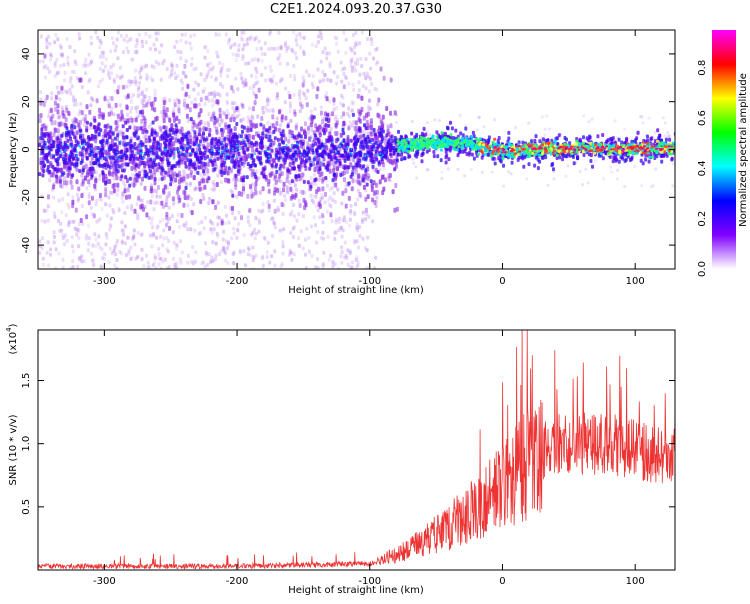 The image size is (750, 604). Describe the element at coordinates (26, 101) in the screenshot. I see `spectrogram-y-tick-label: 20` at that location.